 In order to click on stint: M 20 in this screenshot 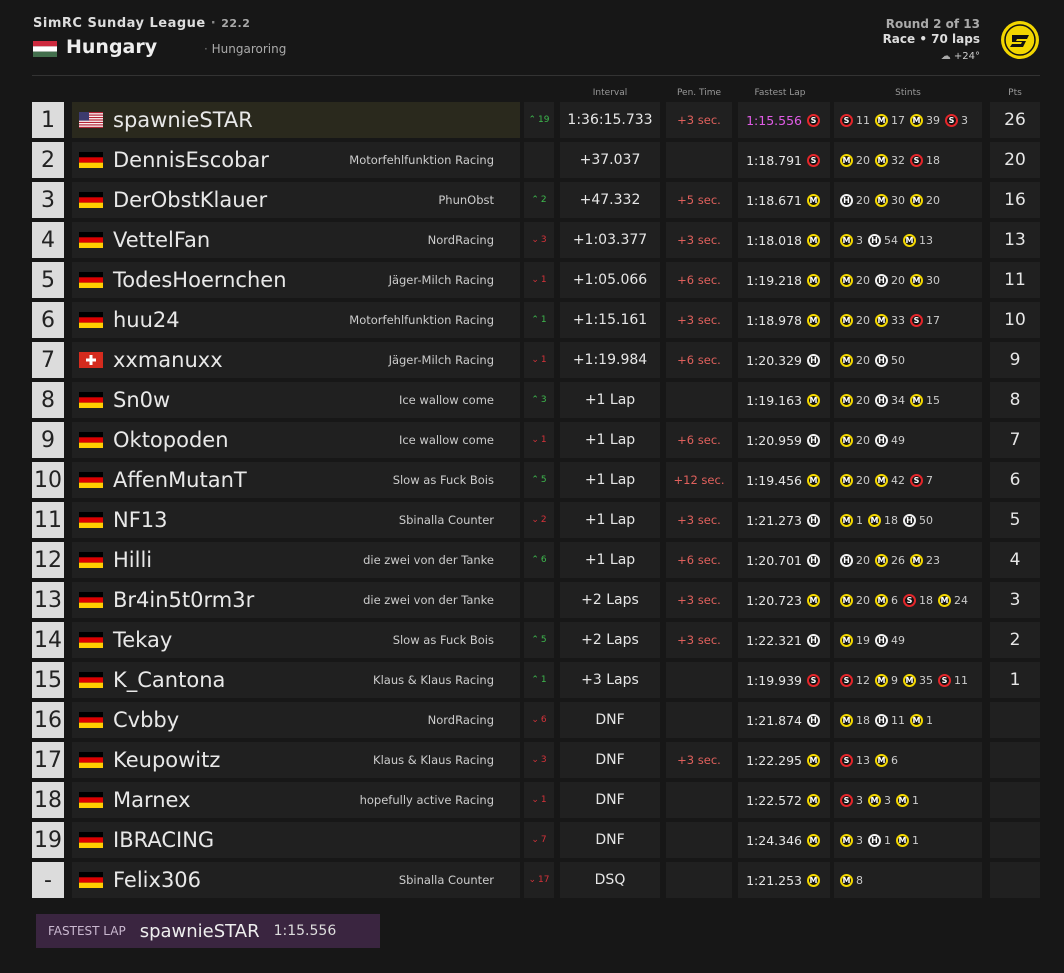, I will do `click(855, 400)`.